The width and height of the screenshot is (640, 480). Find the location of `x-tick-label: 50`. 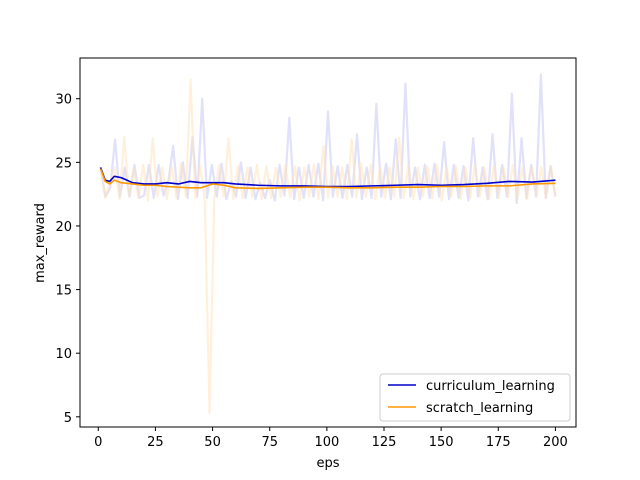

x-tick-label: 50 is located at coordinates (212, 442).